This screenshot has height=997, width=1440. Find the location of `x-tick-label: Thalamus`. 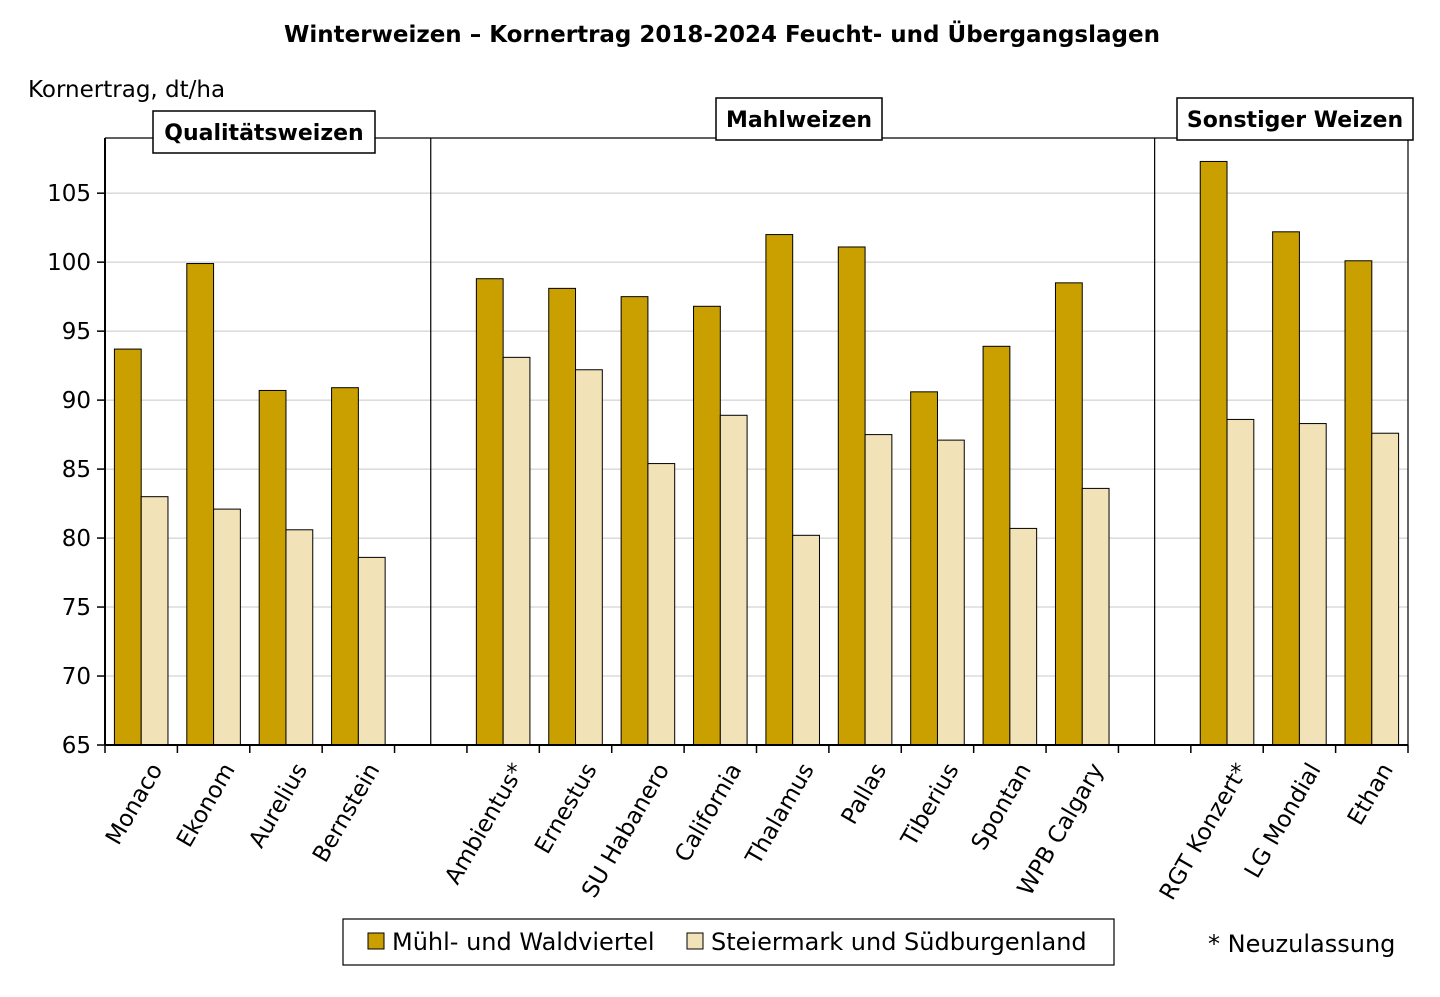

x-tick-label: Thalamus is located at coordinates (780, 814).